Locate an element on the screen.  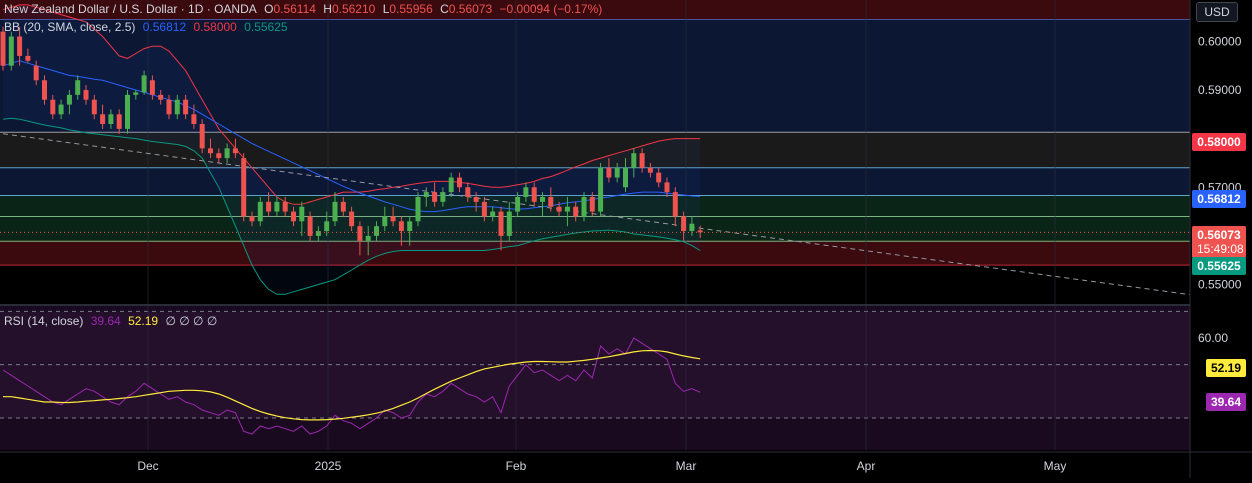
bb-lower-value: 0.55625 is located at coordinates (266, 27).